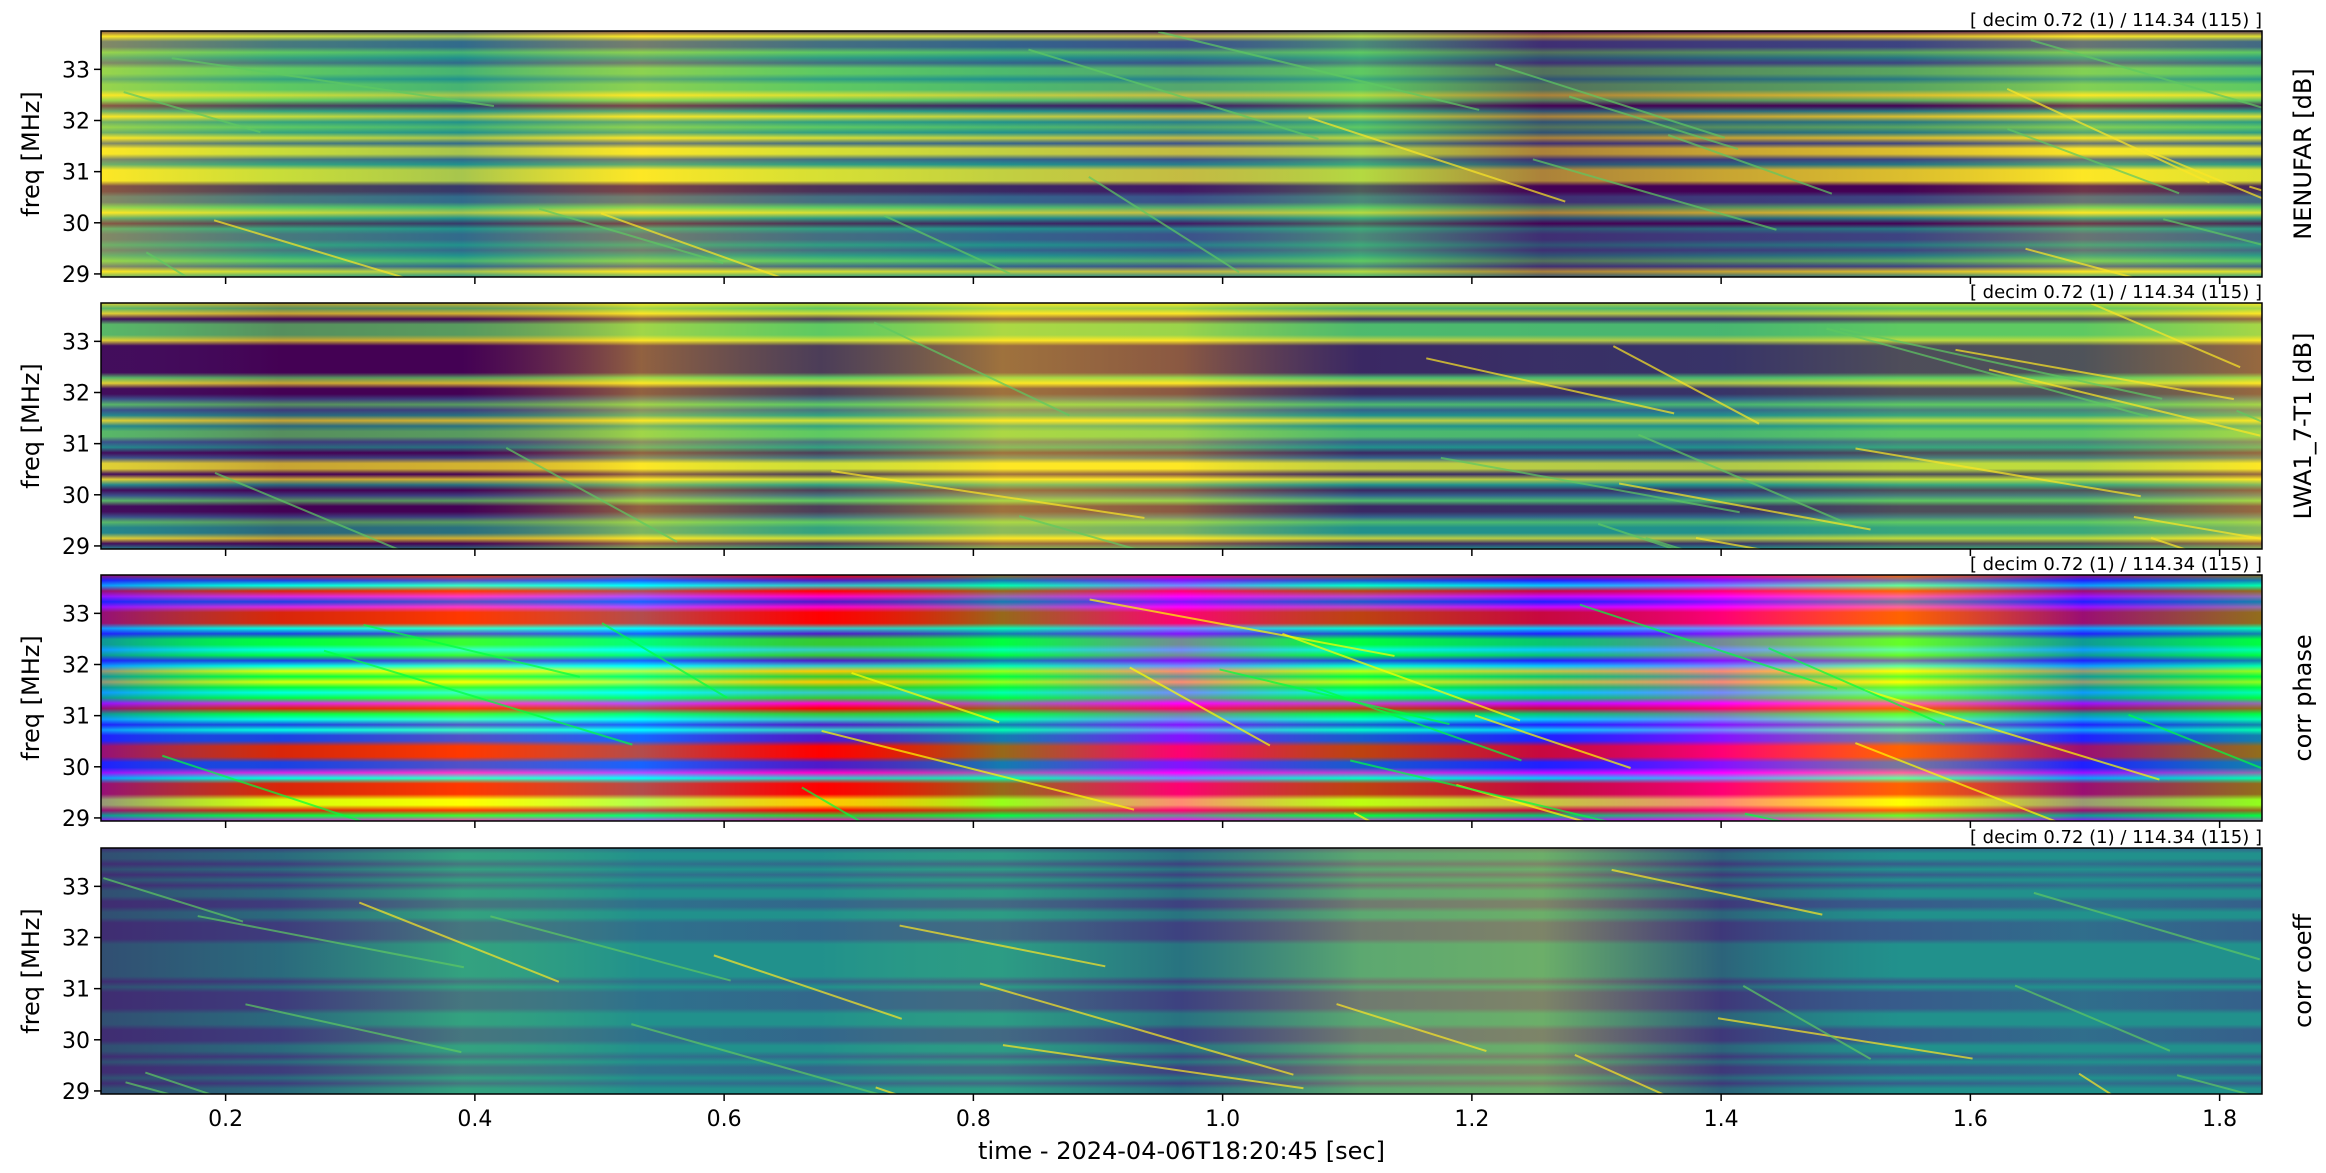 The image size is (2326, 1173). I want to click on x-tick-label: 0.4, so click(474, 1119).